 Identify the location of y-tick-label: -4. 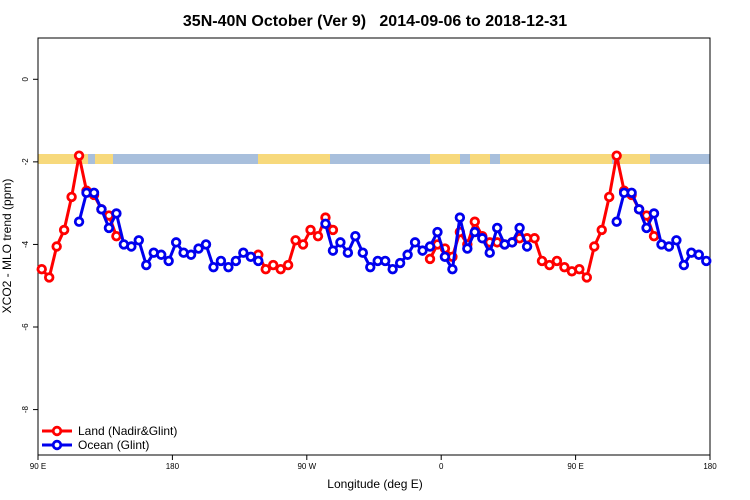
(25, 244).